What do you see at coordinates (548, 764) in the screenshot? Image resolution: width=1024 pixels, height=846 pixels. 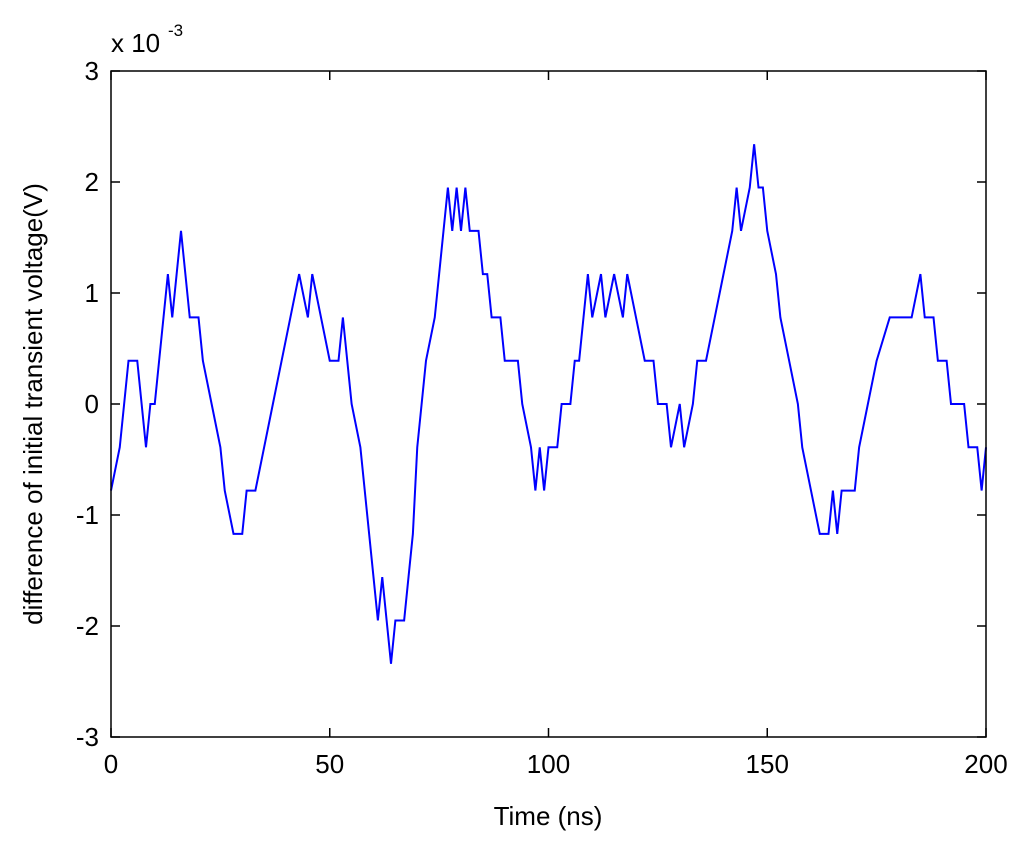 I see `x-tick-label: 100` at bounding box center [548, 764].